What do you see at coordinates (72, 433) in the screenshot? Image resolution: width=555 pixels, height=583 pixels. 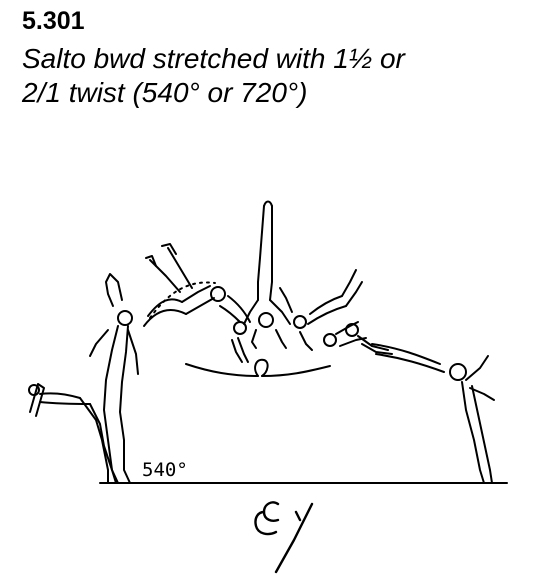 I see `gymnast-takeoff` at bounding box center [72, 433].